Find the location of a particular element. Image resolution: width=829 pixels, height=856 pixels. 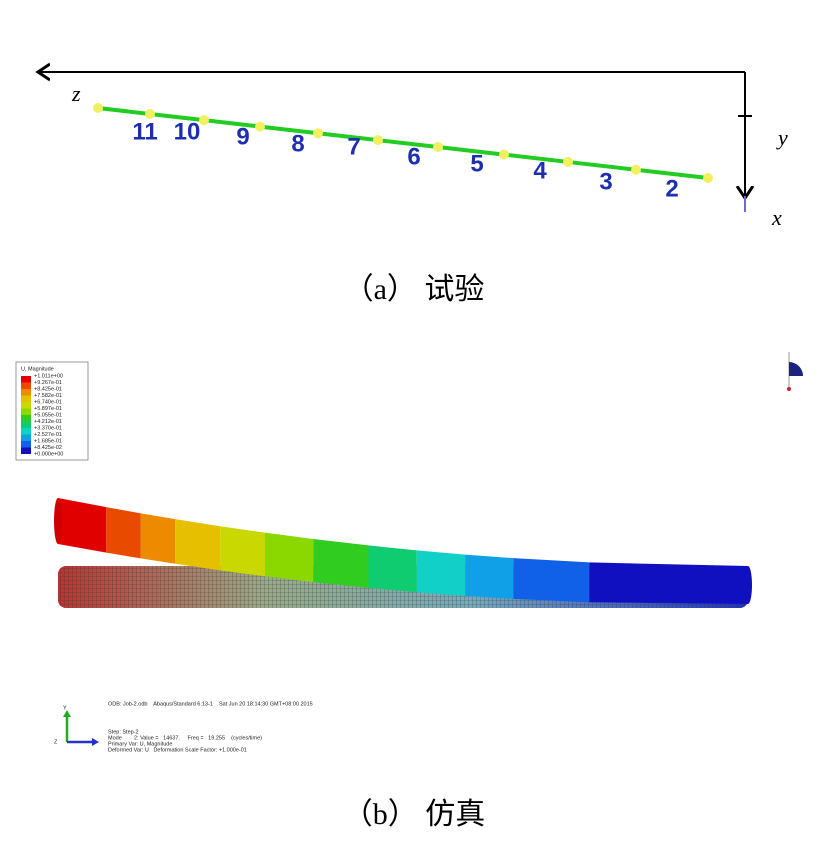

x-label: x is located at coordinates (776, 217).